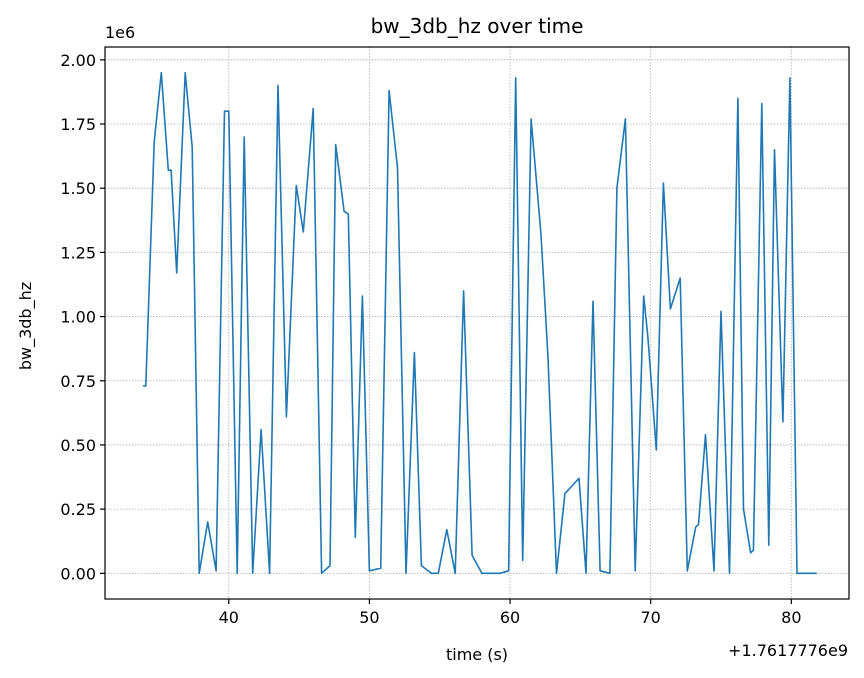  I want to click on y-tick-label: 1.75, so click(78, 124).